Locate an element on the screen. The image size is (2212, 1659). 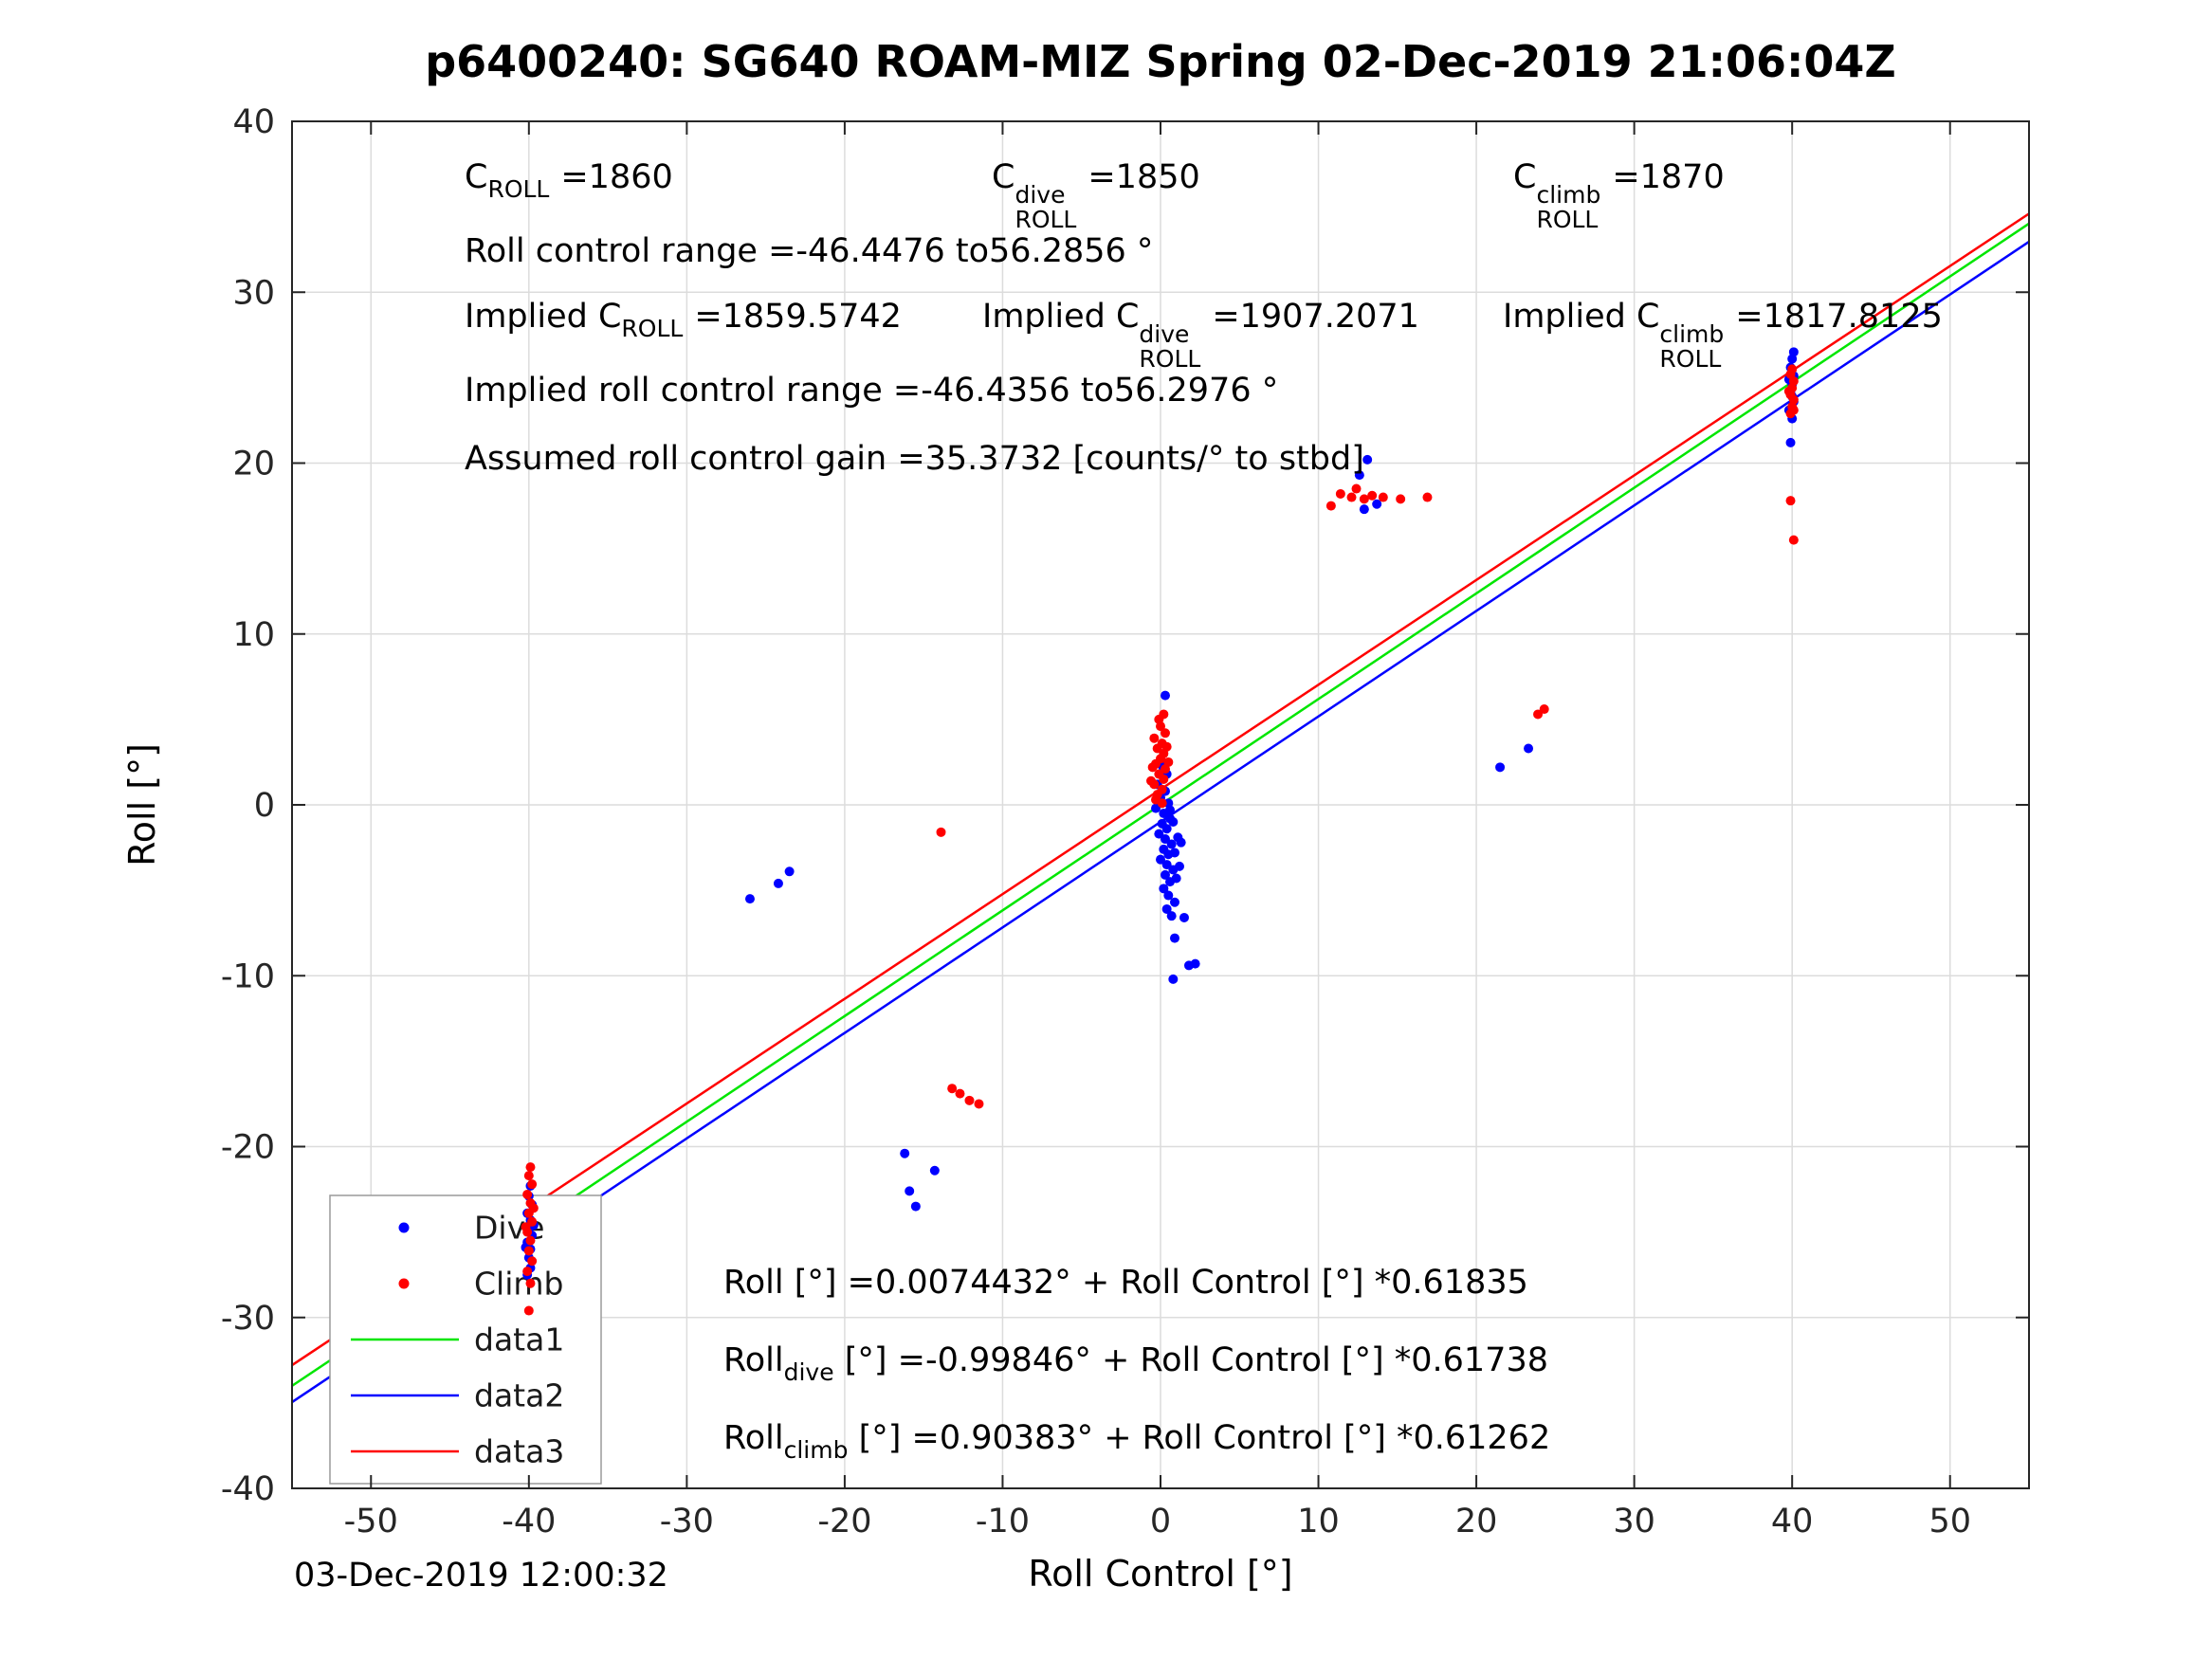
x-tick-label: -40 is located at coordinates (529, 1521).